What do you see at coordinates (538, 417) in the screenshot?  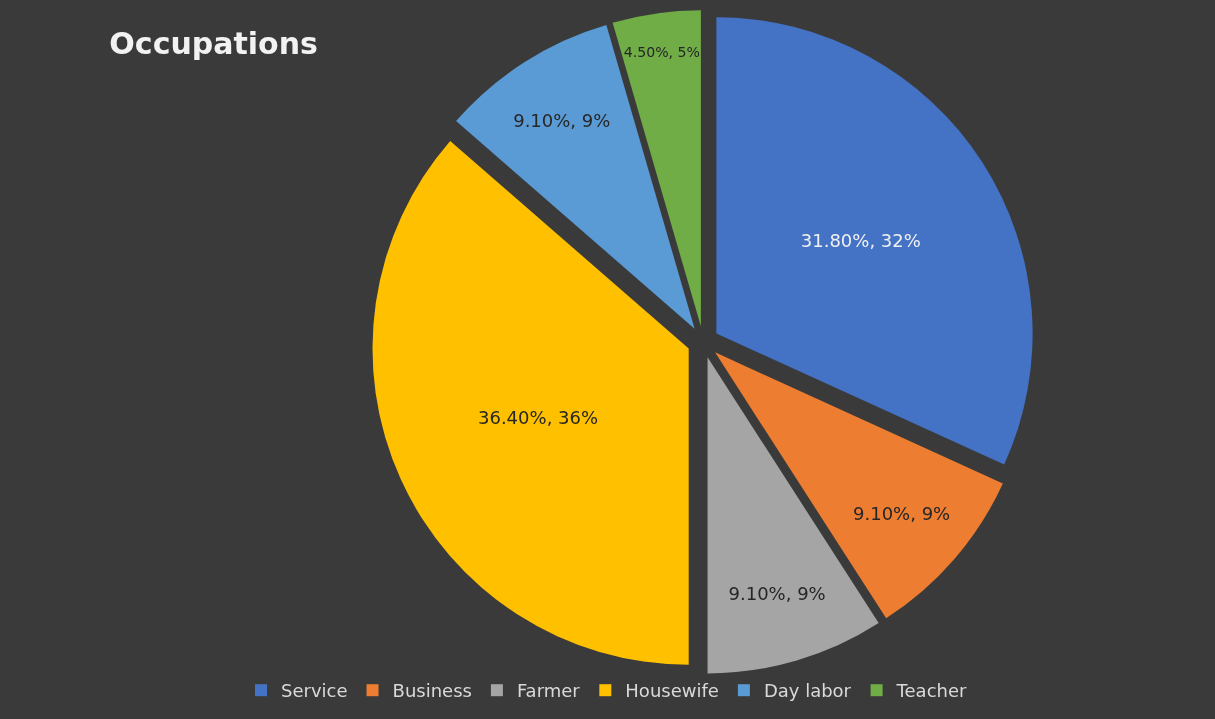 I see `data-label: 36.40%, 36%` at bounding box center [538, 417].